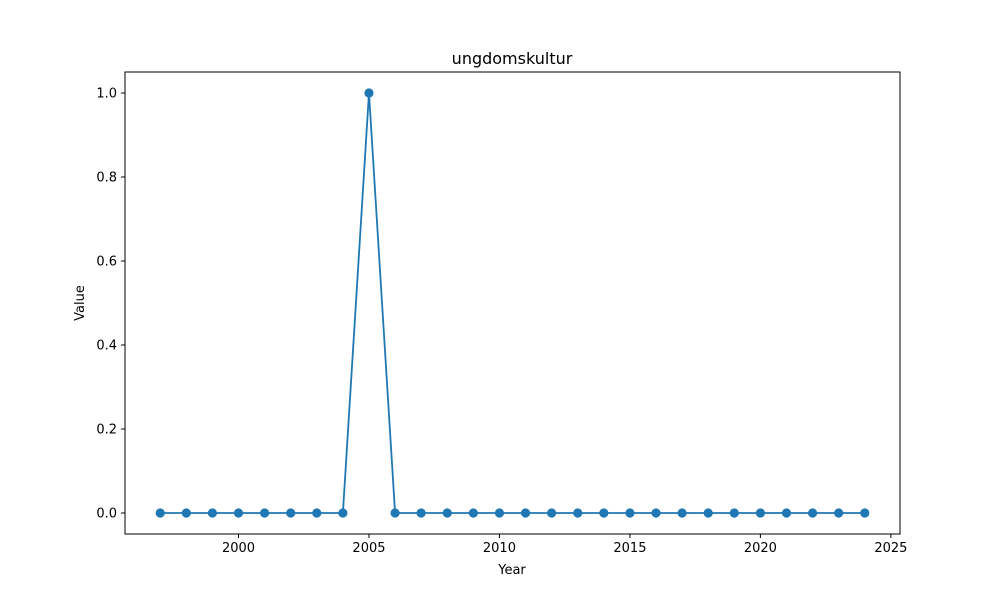 This screenshot has height=600, width=1000. Describe the element at coordinates (238, 548) in the screenshot. I see `x-tick-label: 2000` at that location.